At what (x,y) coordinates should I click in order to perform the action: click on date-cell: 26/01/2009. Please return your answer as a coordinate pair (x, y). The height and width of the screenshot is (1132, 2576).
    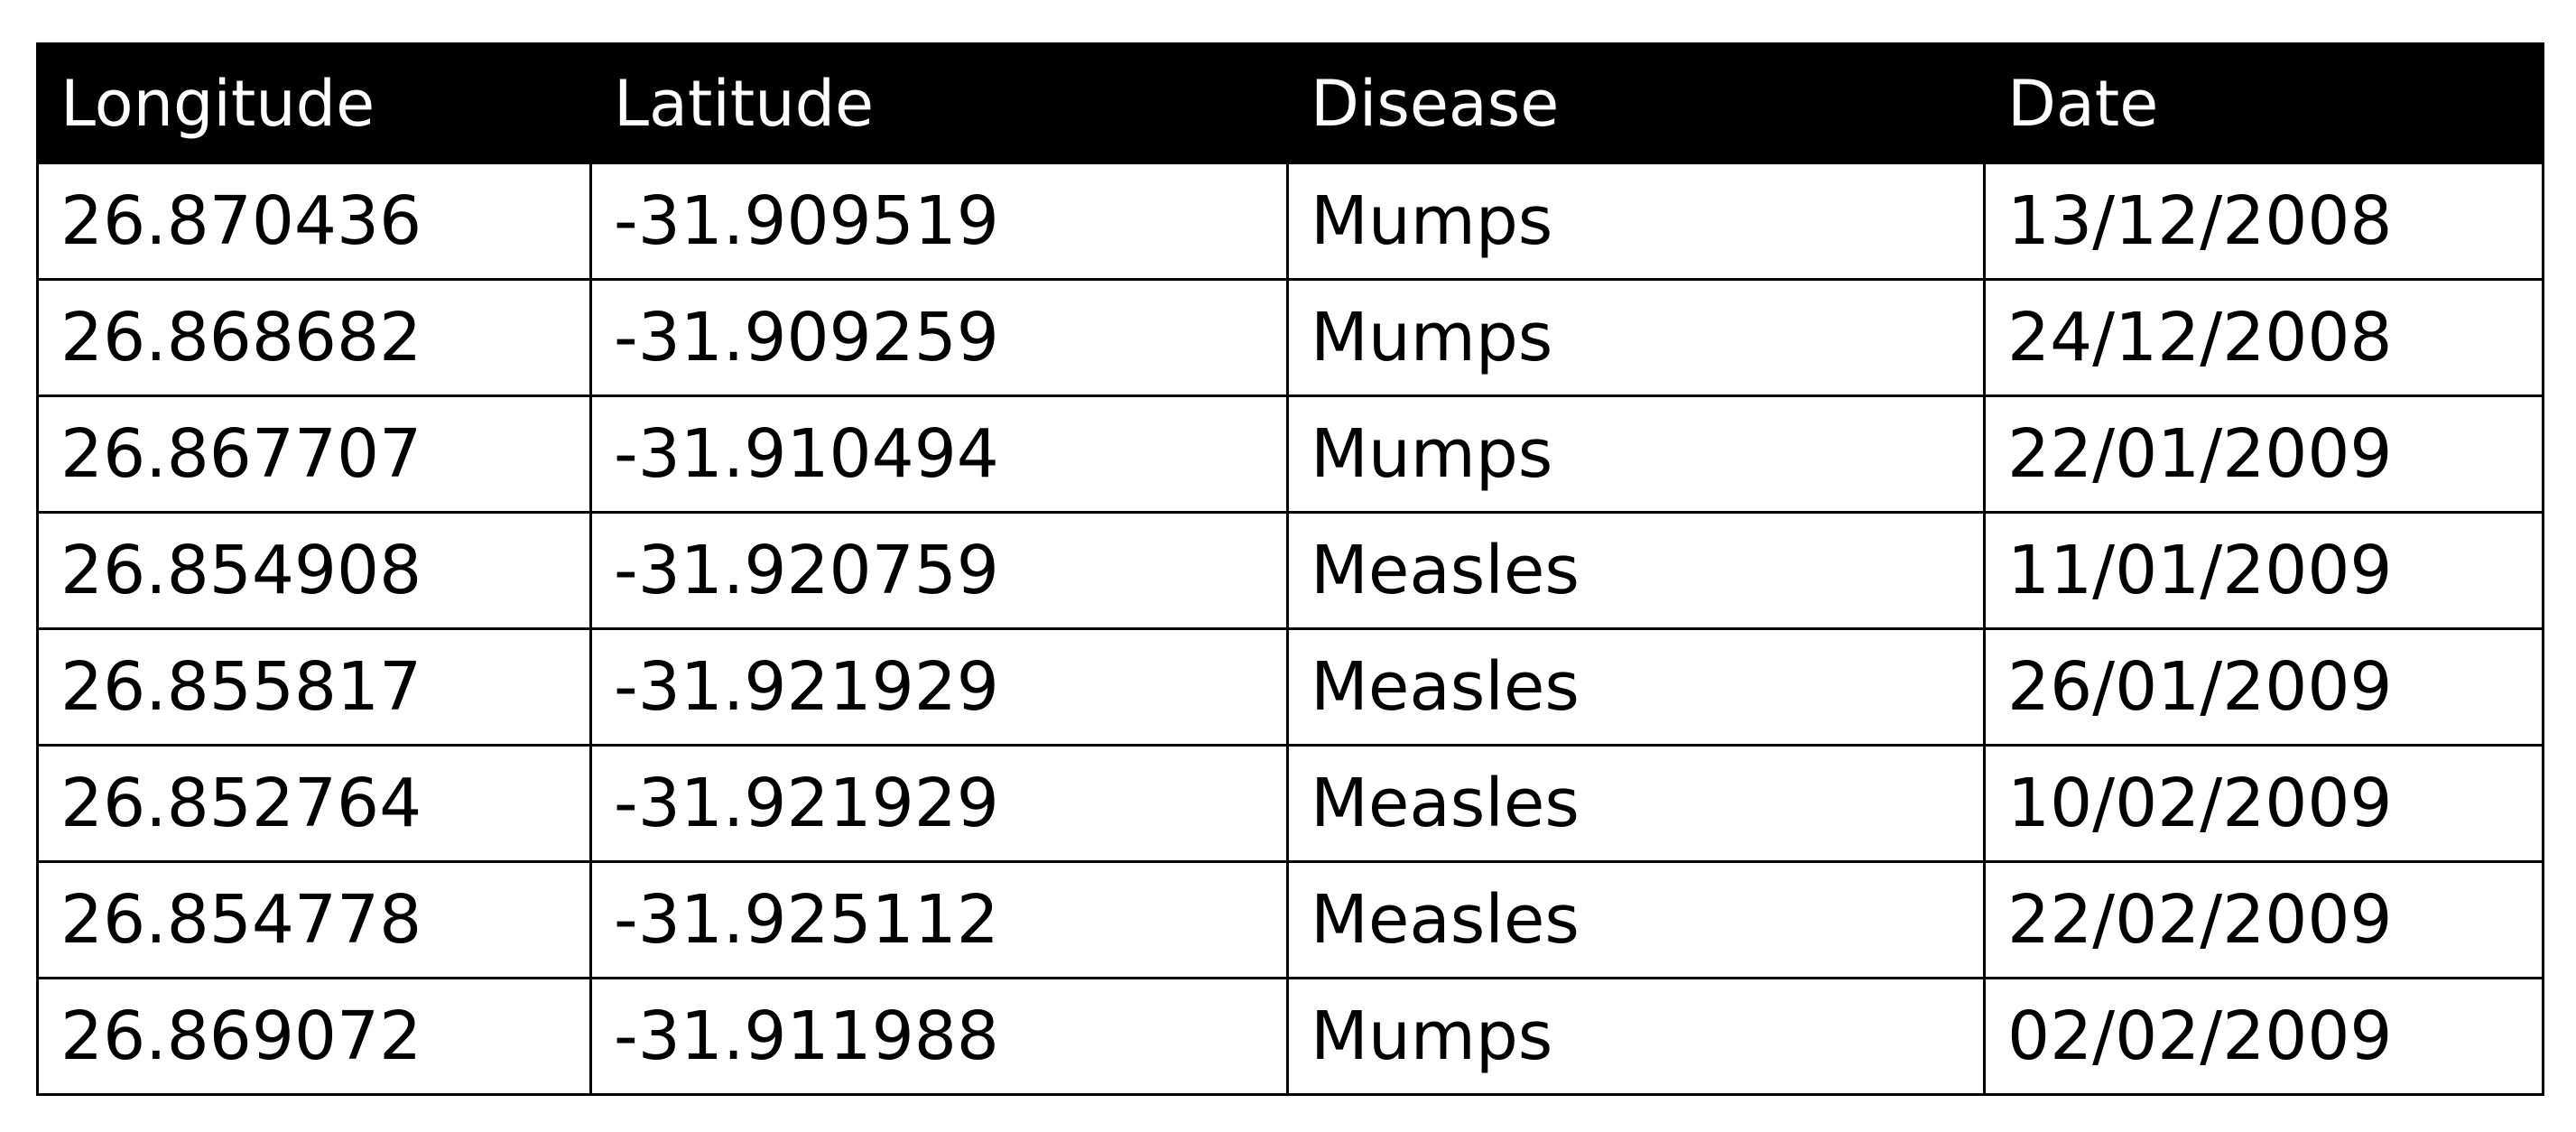
    Looking at the image, I should click on (2263, 687).